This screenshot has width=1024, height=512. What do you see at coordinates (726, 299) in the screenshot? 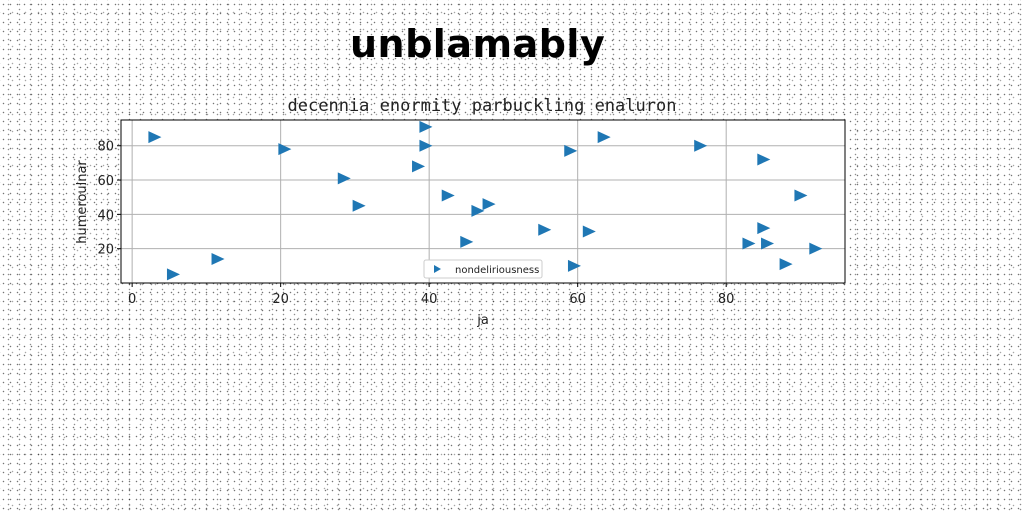
I see `x-tick-label: 80` at bounding box center [726, 299].